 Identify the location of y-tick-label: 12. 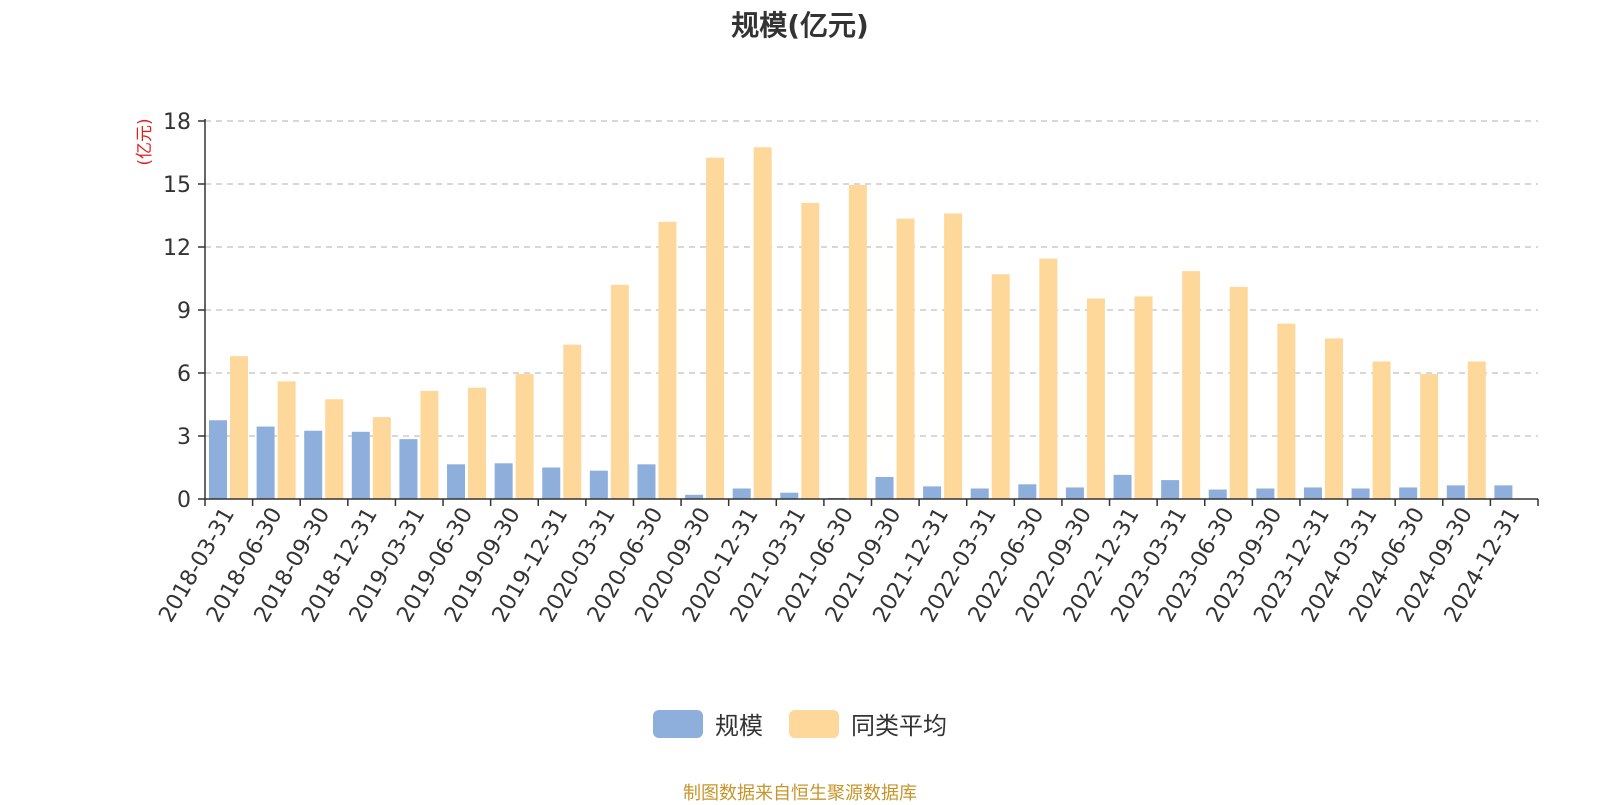
(177, 248).